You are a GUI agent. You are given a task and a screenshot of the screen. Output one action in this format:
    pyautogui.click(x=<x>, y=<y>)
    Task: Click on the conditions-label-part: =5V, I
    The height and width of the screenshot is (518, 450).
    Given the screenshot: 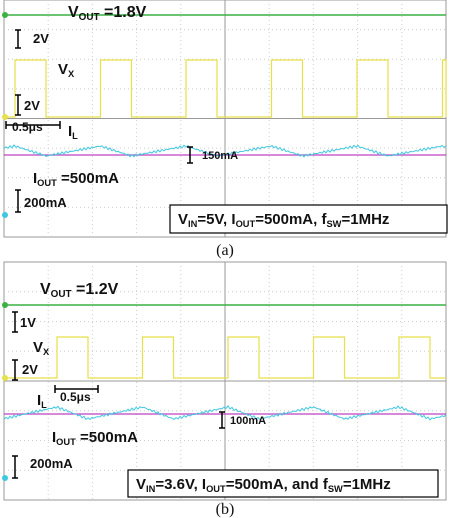 What is the action you would take?
    pyautogui.click(x=216, y=219)
    